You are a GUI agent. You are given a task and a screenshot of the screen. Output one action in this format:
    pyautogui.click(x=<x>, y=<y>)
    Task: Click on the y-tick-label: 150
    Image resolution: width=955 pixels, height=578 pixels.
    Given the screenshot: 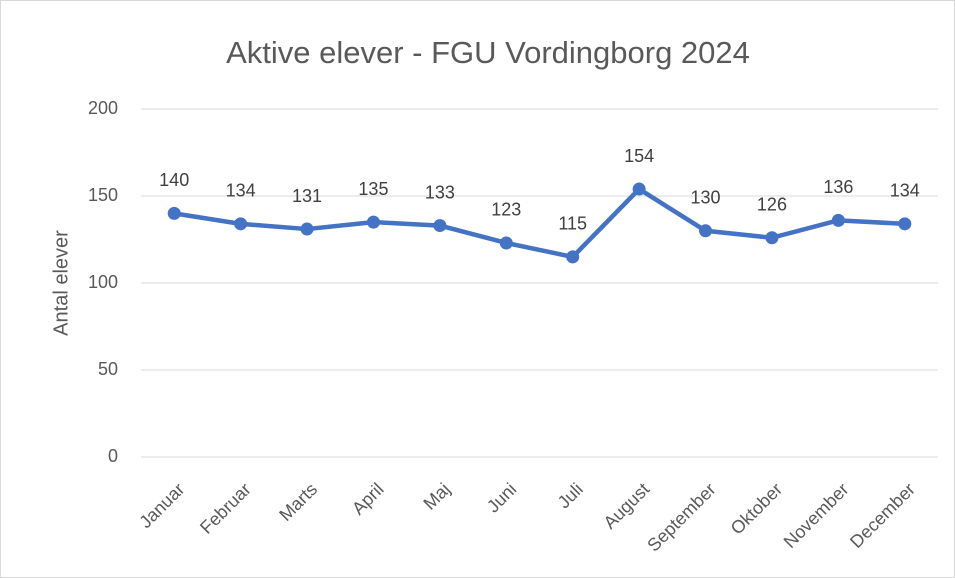 What is the action you would take?
    pyautogui.click(x=103, y=195)
    